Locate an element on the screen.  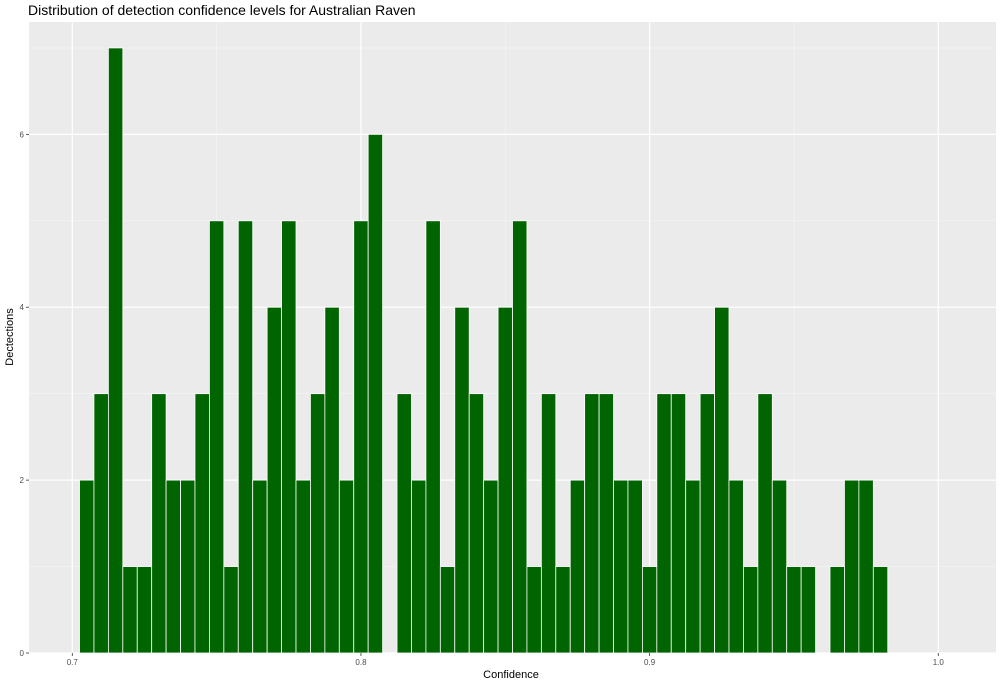
x-axis-title: Confidence is located at coordinates (511, 675).